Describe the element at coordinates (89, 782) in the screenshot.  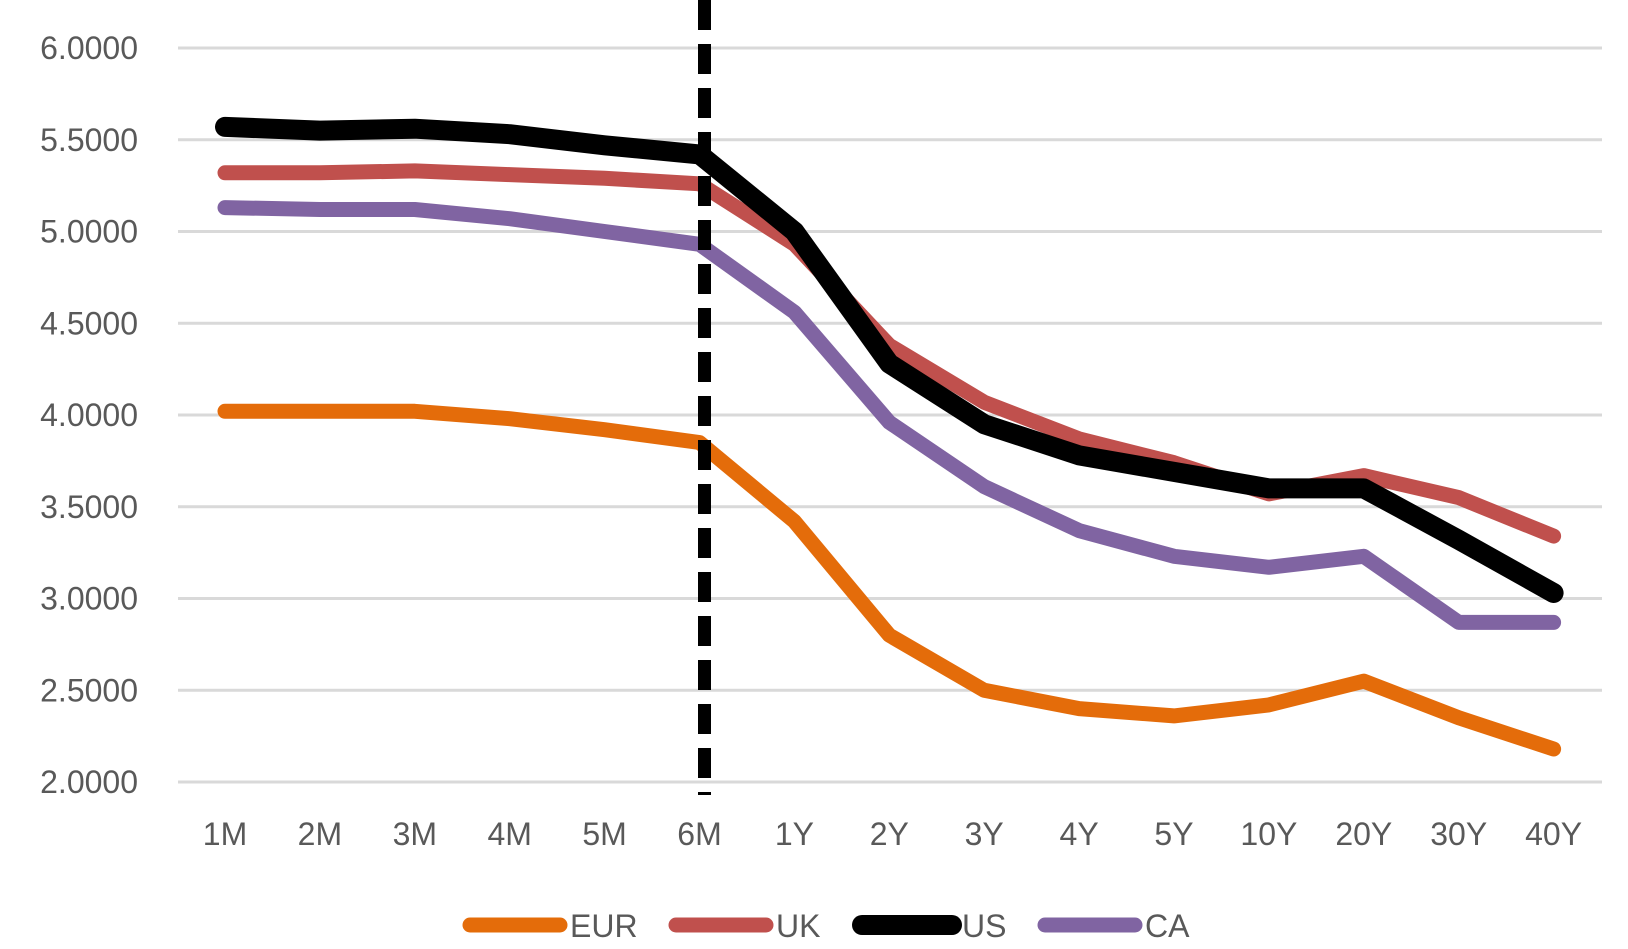
I see `y-tick-label: 2.0000` at that location.